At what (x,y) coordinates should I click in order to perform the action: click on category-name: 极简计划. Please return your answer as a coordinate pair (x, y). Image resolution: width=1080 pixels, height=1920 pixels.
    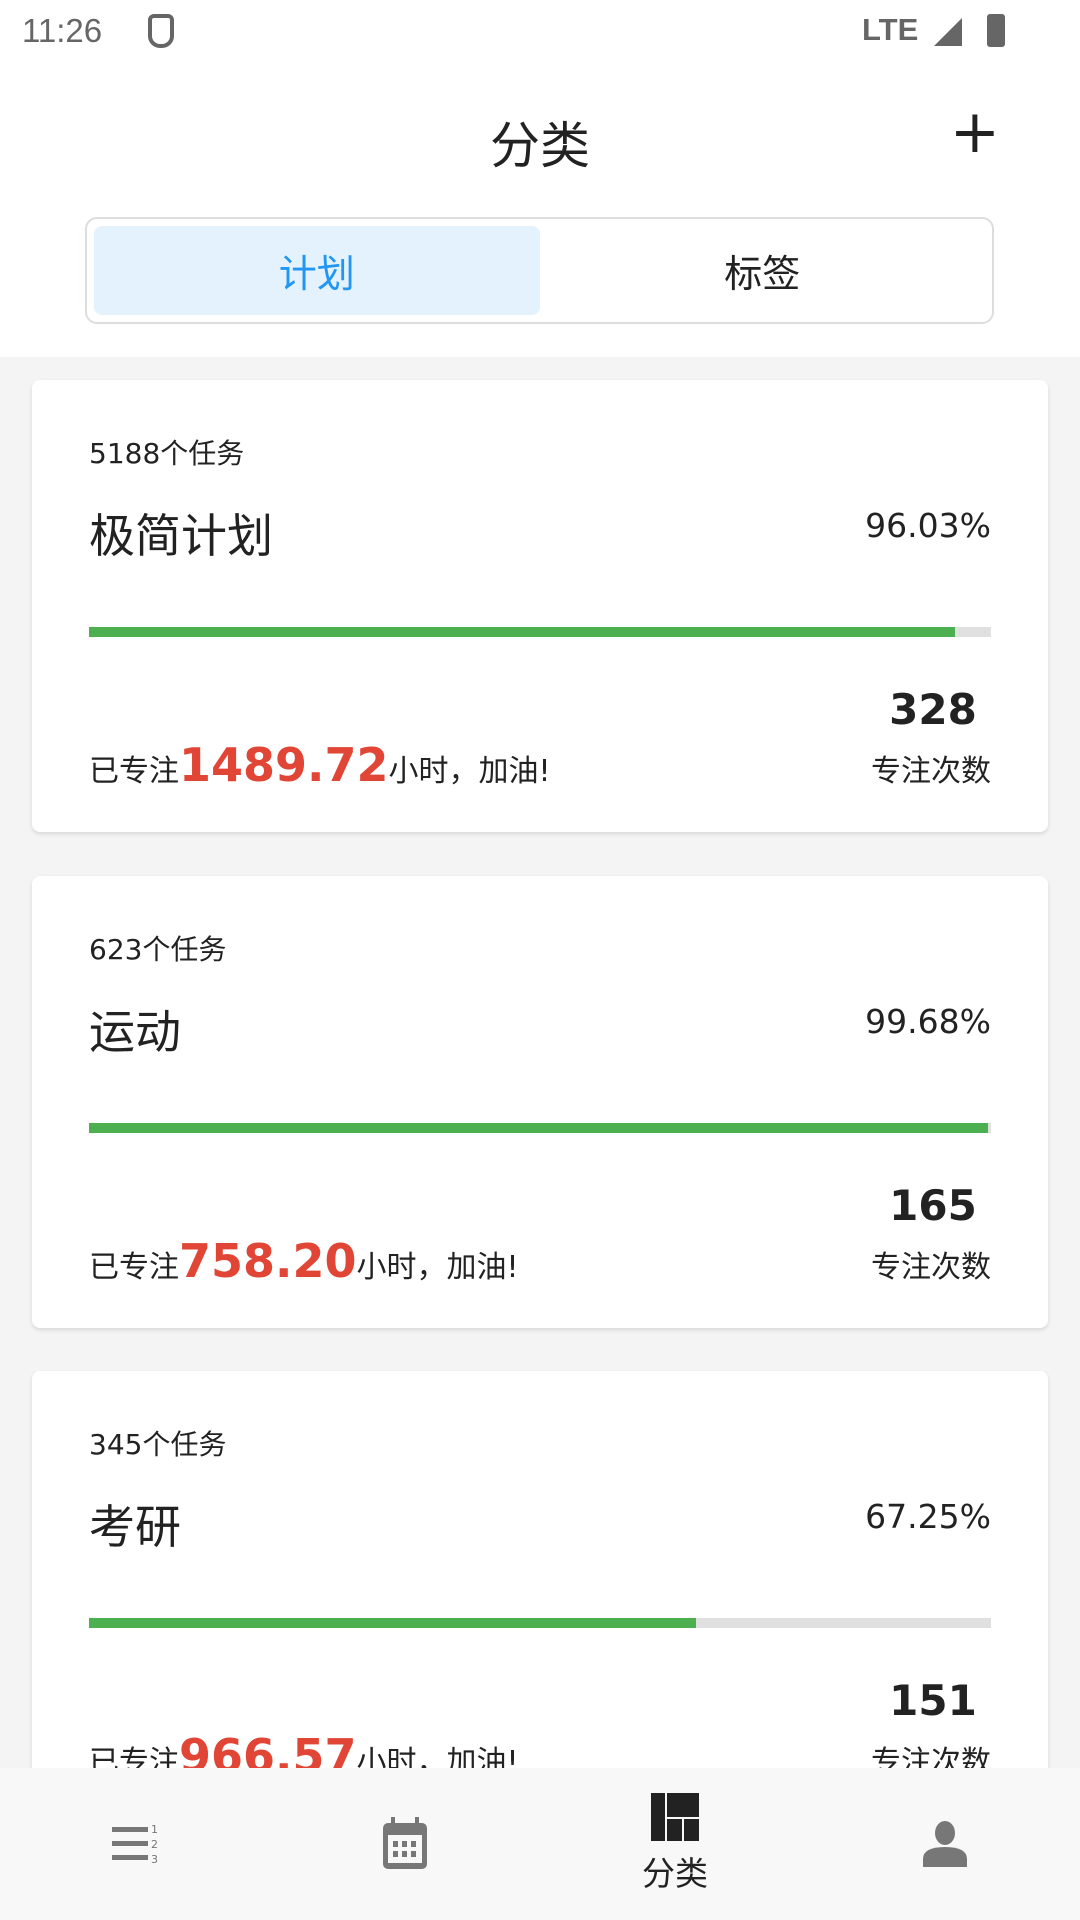
    Looking at the image, I should click on (181, 536).